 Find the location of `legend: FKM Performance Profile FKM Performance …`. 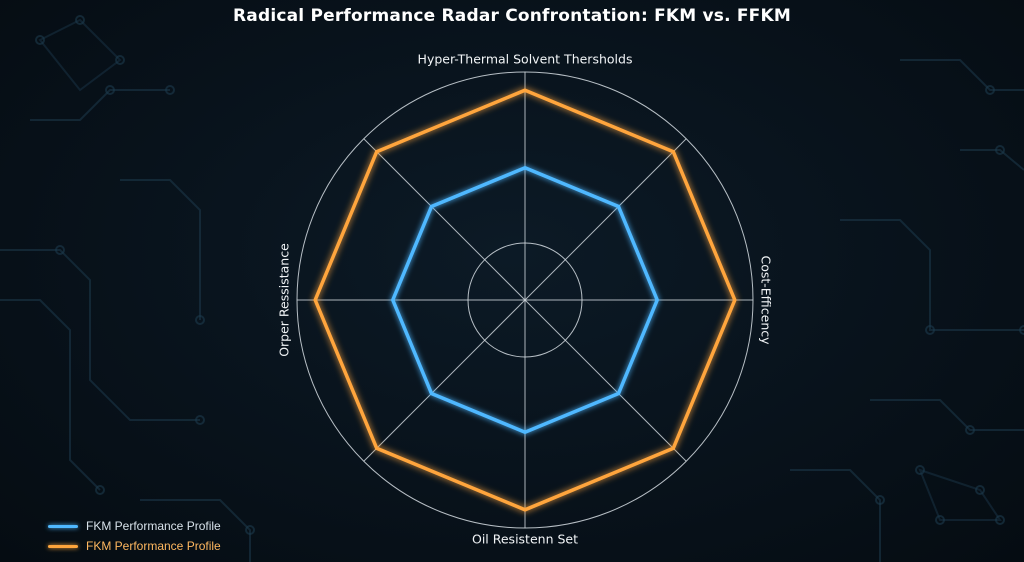

legend: FKM Performance Profile FKM Performance … is located at coordinates (134, 536).